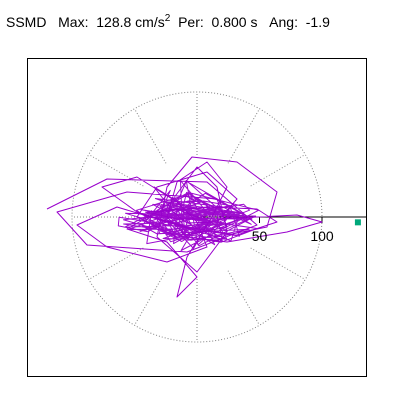 Image resolution: width=400 pixels, height=400 pixels. Describe the element at coordinates (188, 215) in the screenshot. I see `orbit-core-path` at that location.